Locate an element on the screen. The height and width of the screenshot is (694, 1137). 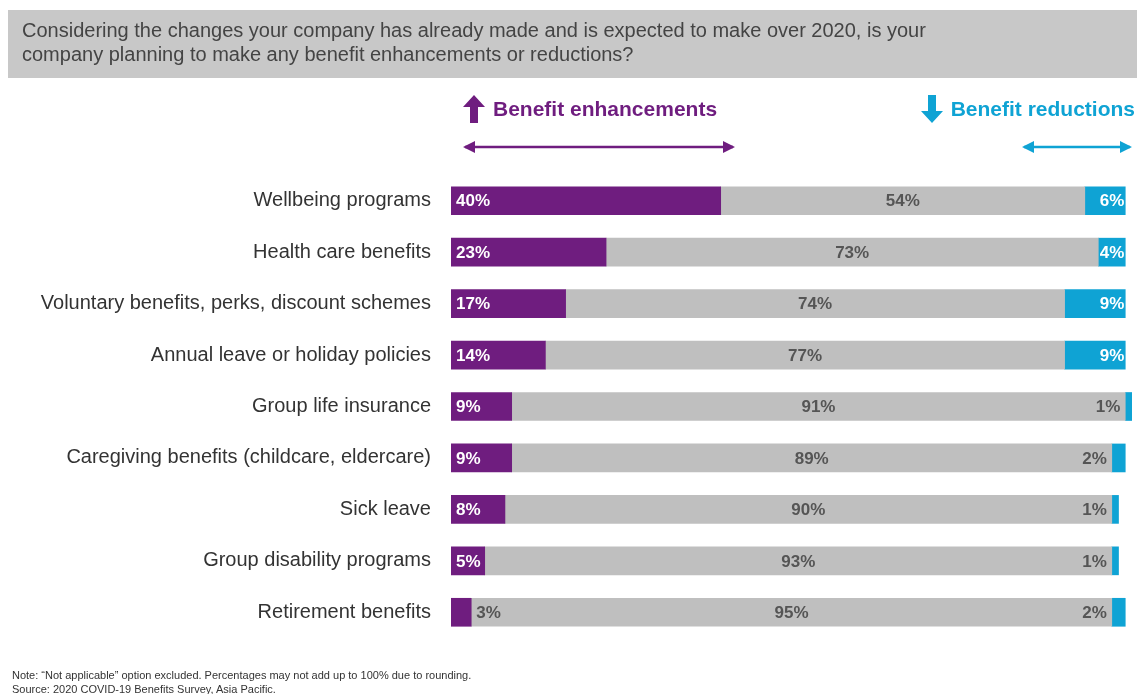
text: Note: “Not applicable” option excluded. Percentages may not add up to 100% due to rounding. is located at coordinates (242, 675).